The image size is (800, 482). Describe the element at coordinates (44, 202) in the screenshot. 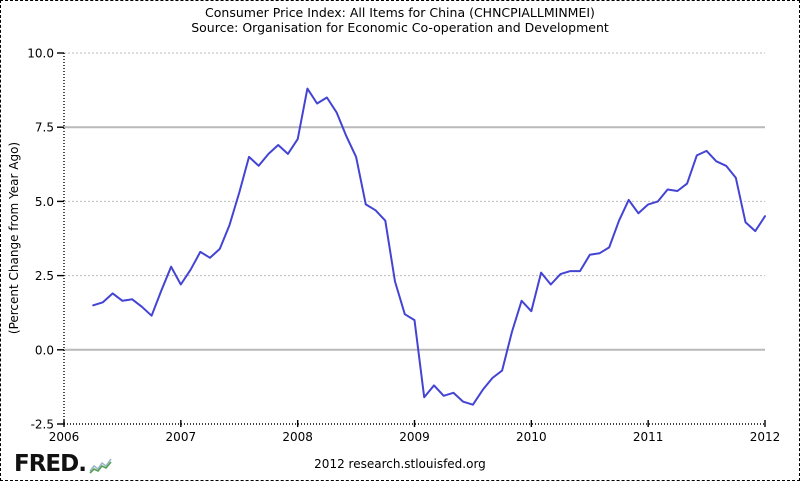

I see `y-tick-label: 5.0` at that location.